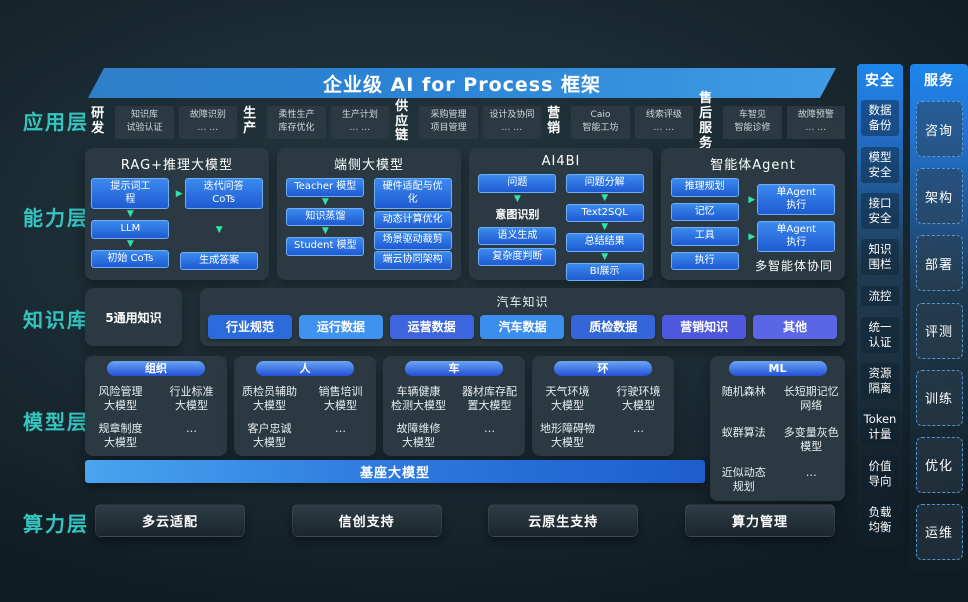  Describe the element at coordinates (939, 397) in the screenshot. I see `service-item: 训练` at that location.